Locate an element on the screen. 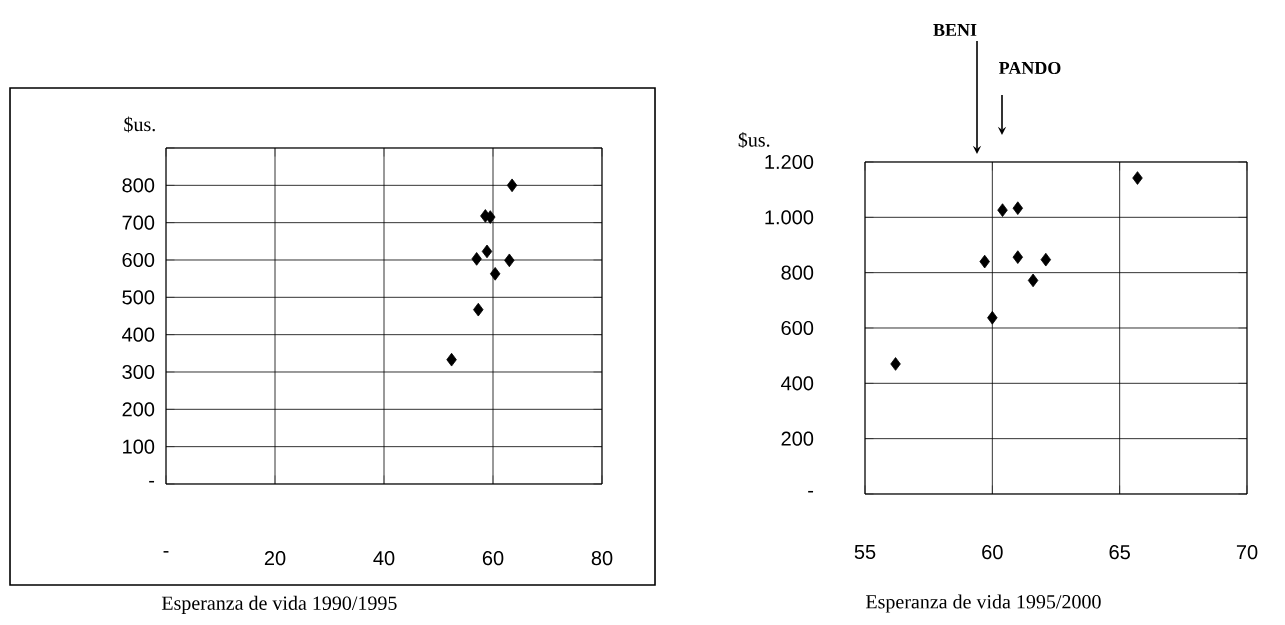  x-tick-label: 40 is located at coordinates (384, 558).